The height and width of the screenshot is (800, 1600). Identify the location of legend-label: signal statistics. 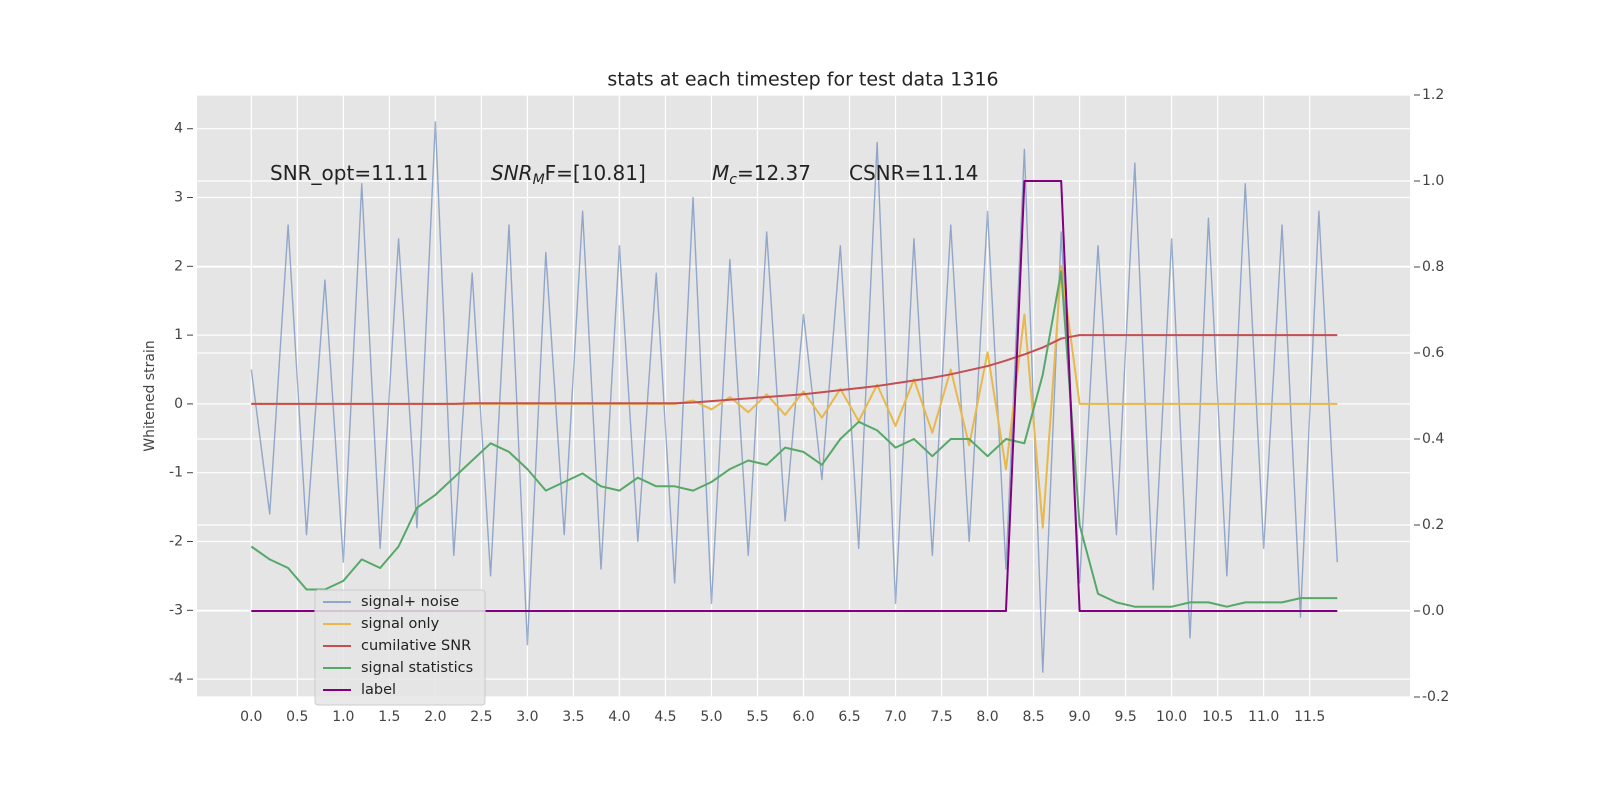
(417, 668).